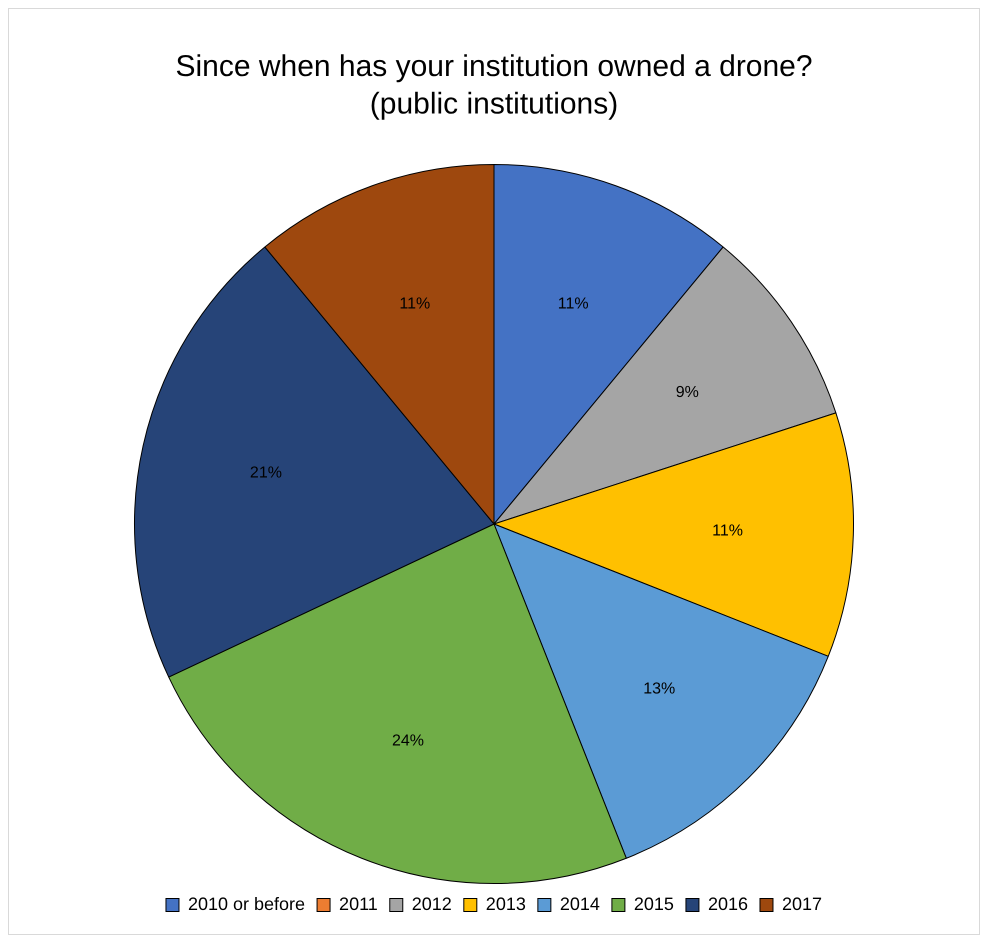 The height and width of the screenshot is (944, 989). What do you see at coordinates (494, 104) in the screenshot?
I see `chart-subtitle: (public institutions)` at bounding box center [494, 104].